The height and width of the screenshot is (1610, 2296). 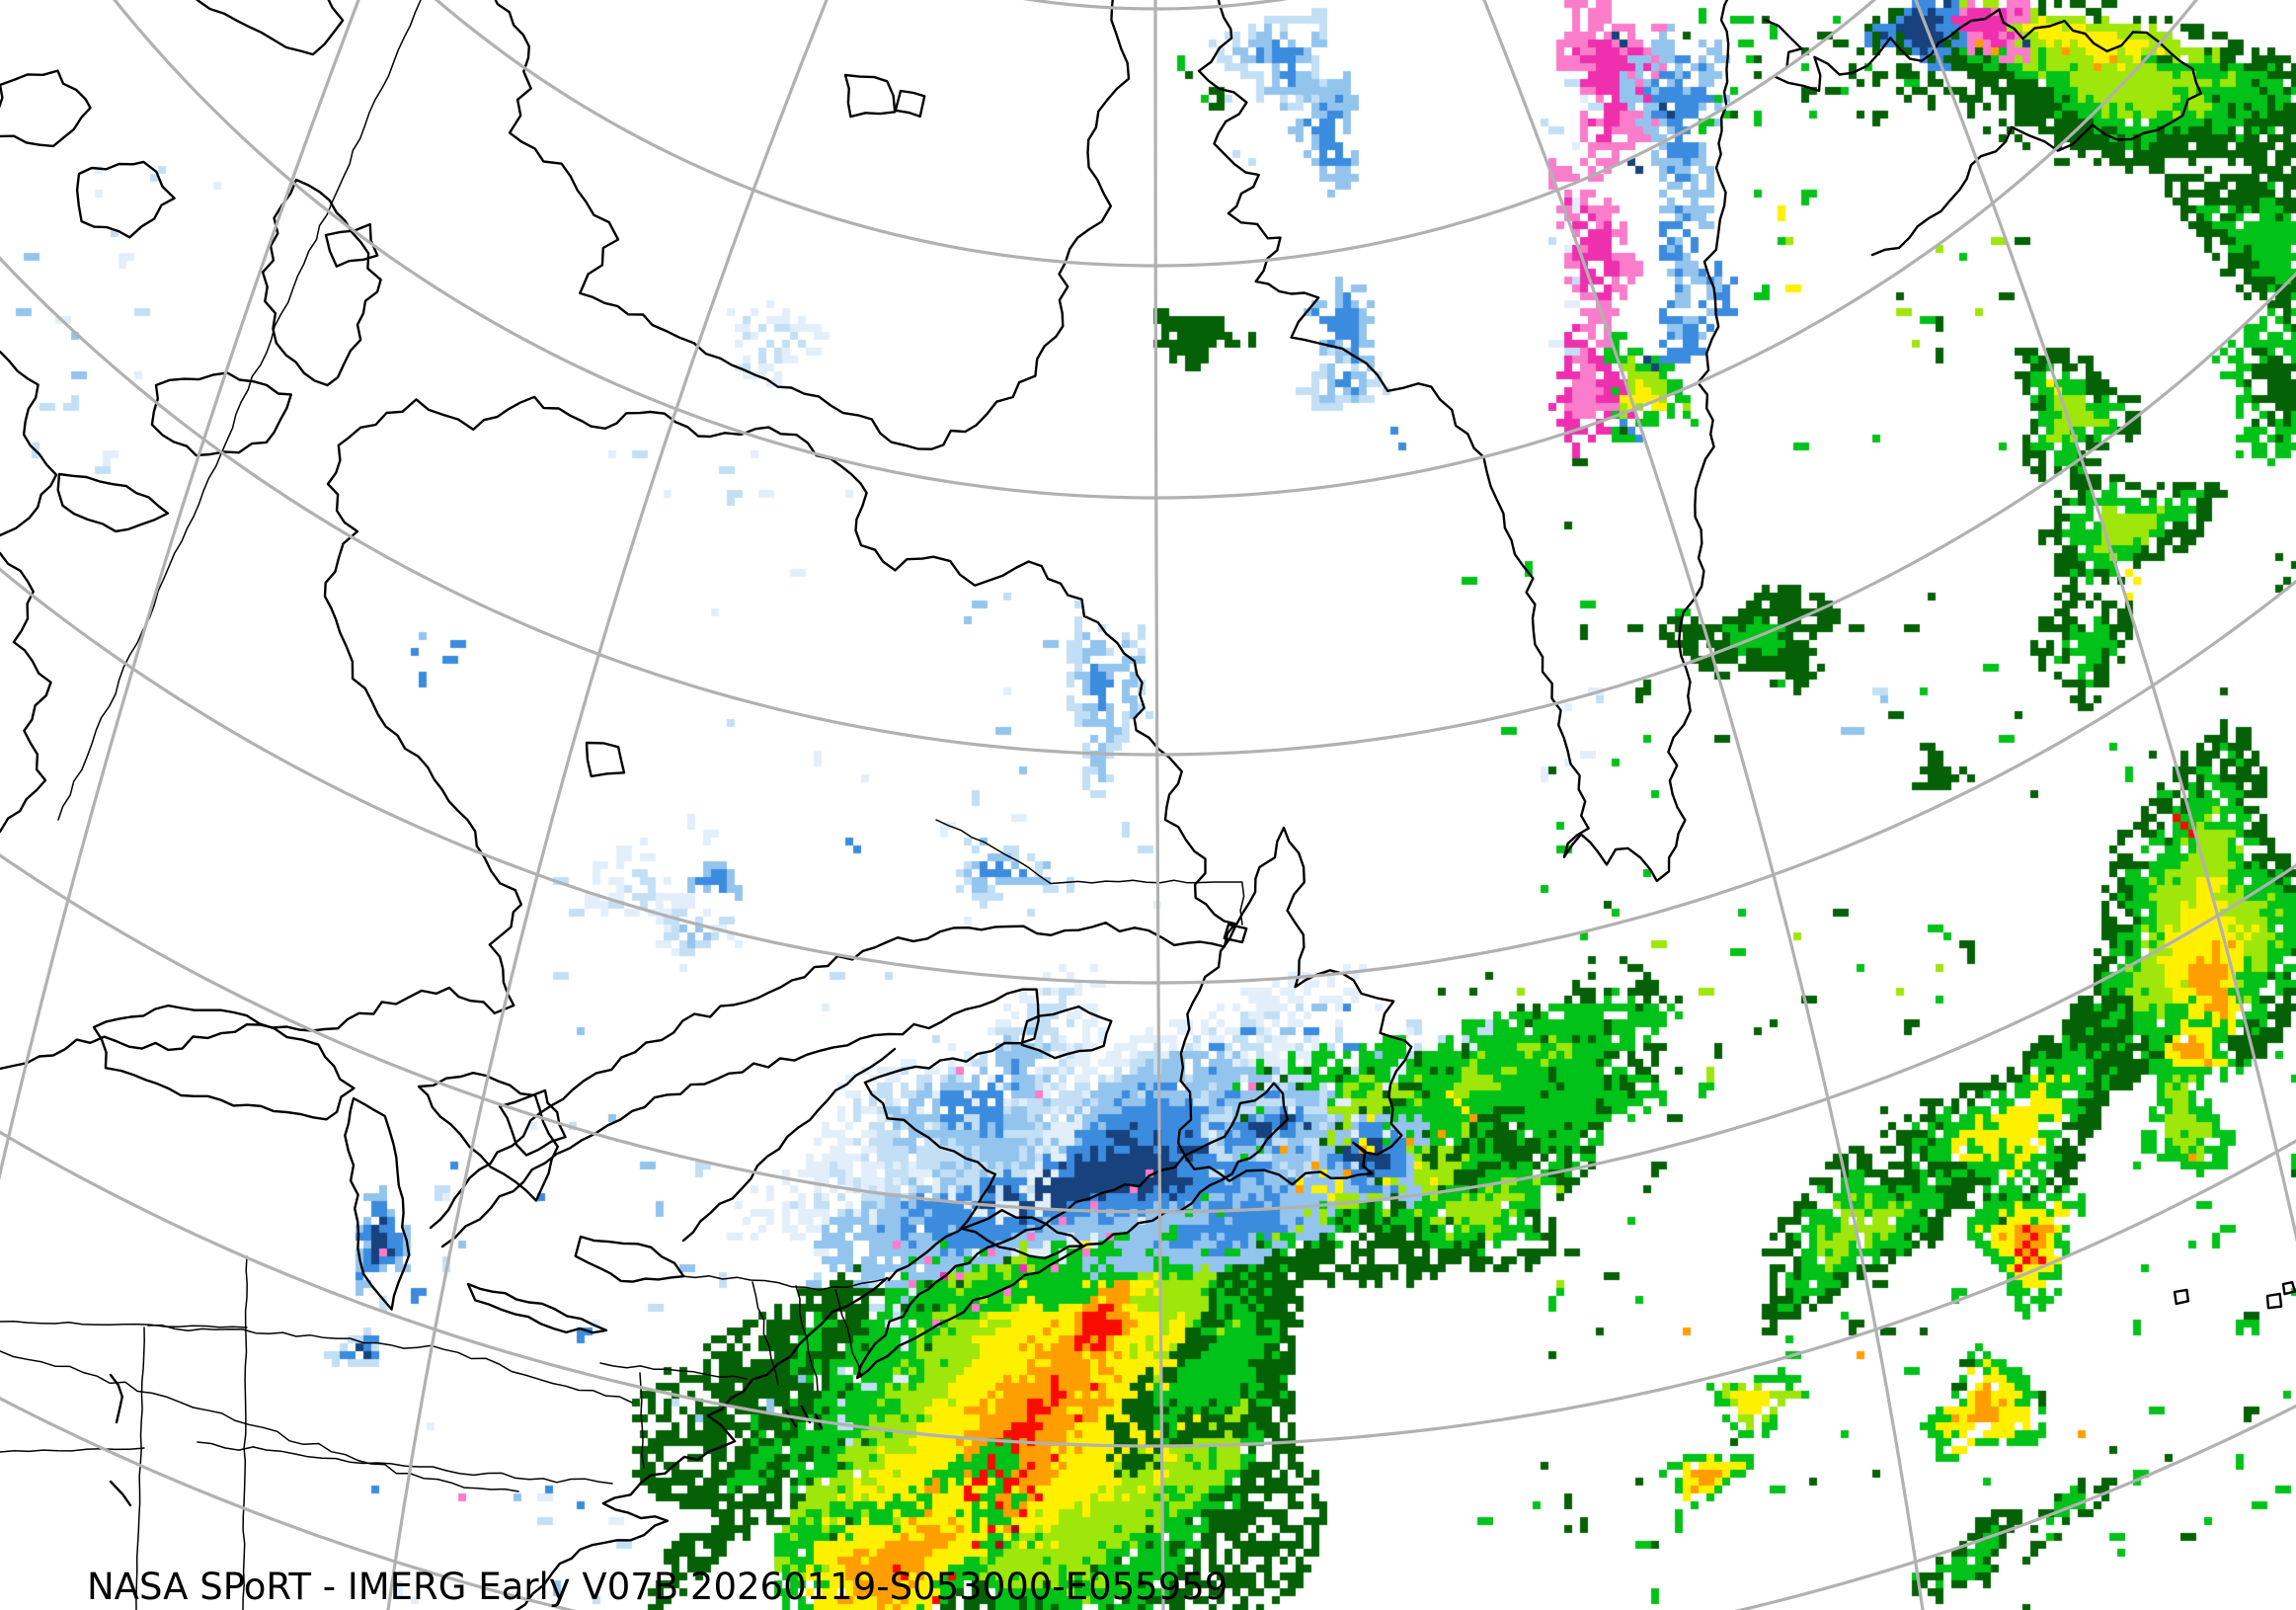 I want to click on coast-small-lake-quebec, so click(x=605, y=759).